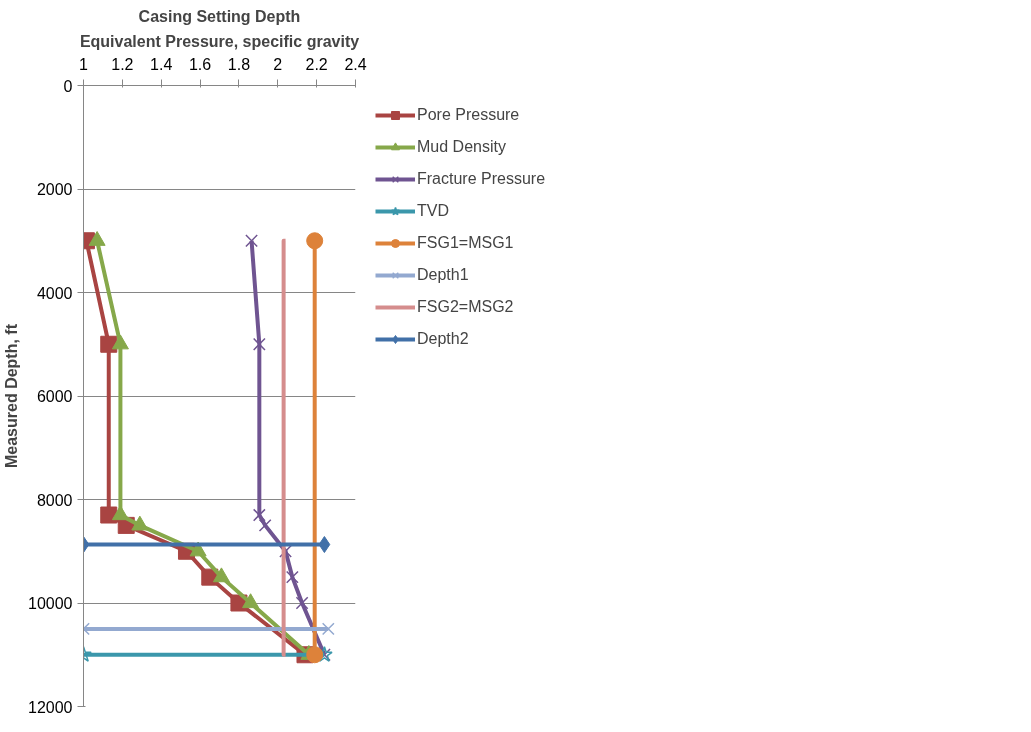 The image size is (1031, 732). I want to click on x-tick-label: 1.2, so click(122, 64).